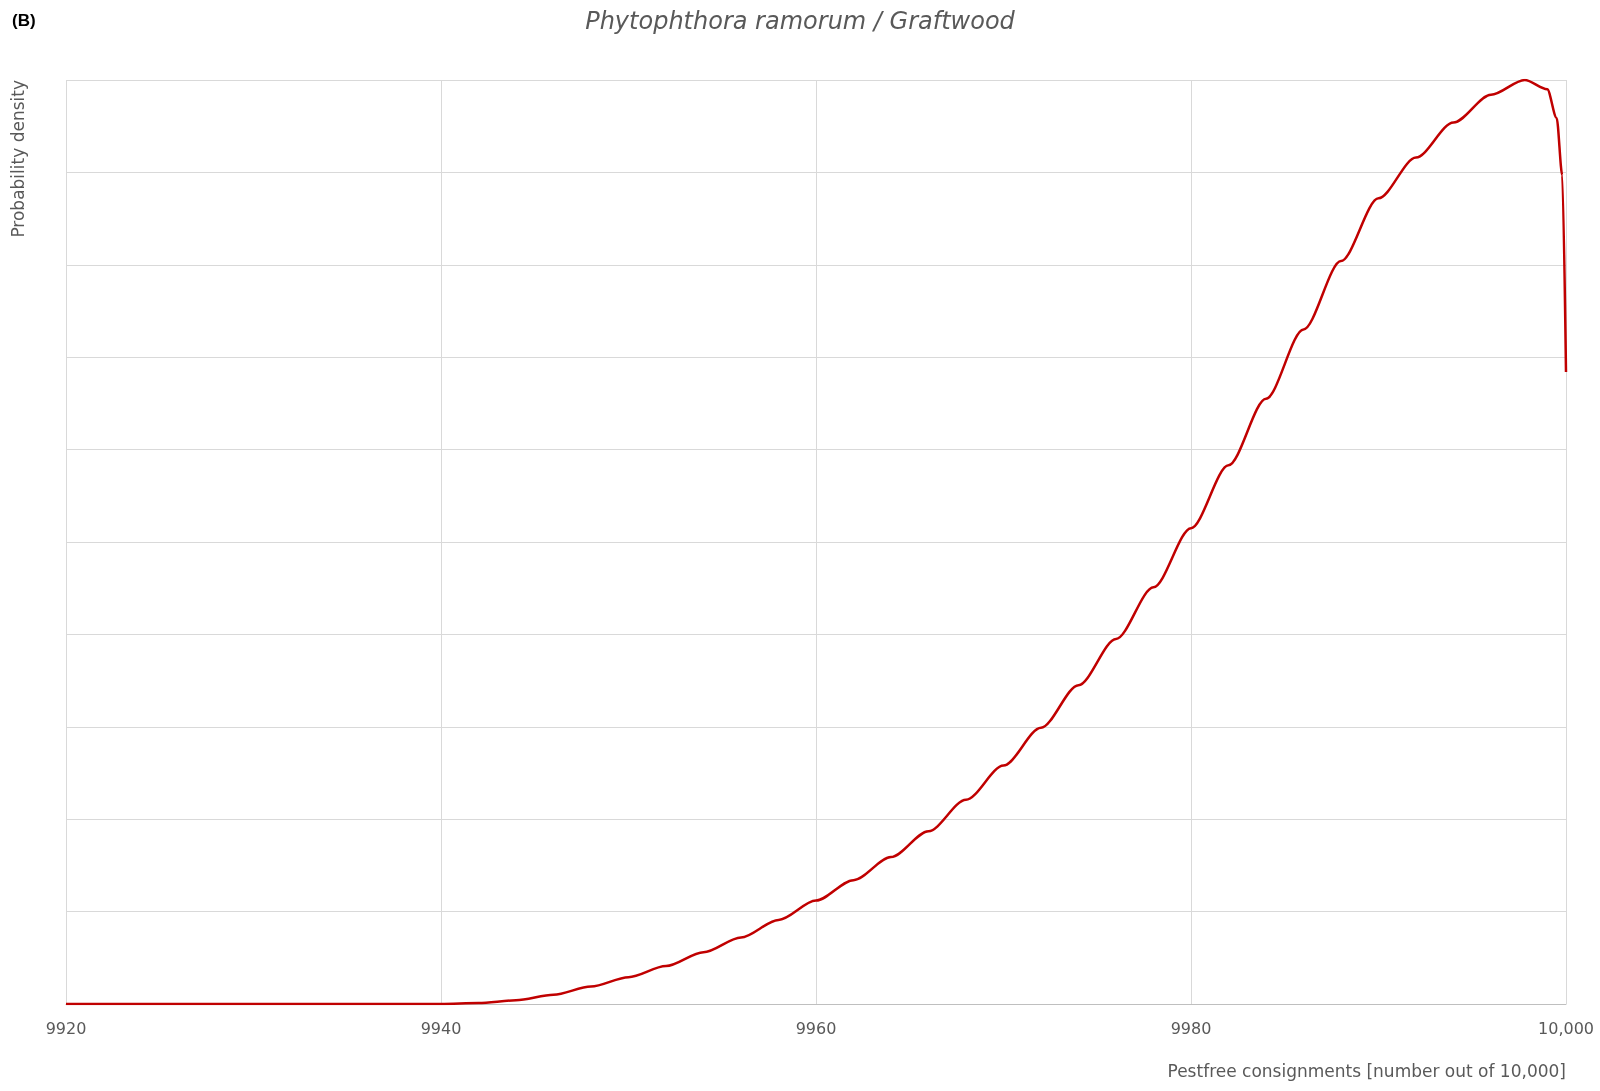 Image resolution: width=1600 pixels, height=1091 pixels. I want to click on x-tick-label: 9940, so click(441, 1028).